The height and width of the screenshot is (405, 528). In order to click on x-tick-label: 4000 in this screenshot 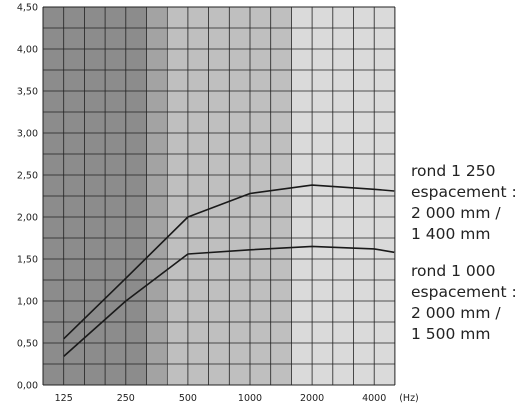, I will do `click(374, 398)`.